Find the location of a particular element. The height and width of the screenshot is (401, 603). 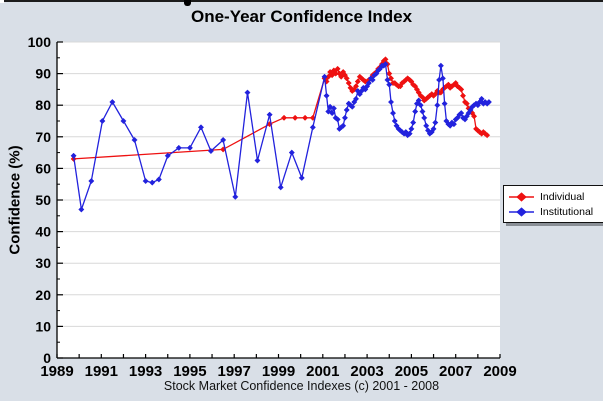

legend-item-institutional: Institutional is located at coordinates (555, 211).